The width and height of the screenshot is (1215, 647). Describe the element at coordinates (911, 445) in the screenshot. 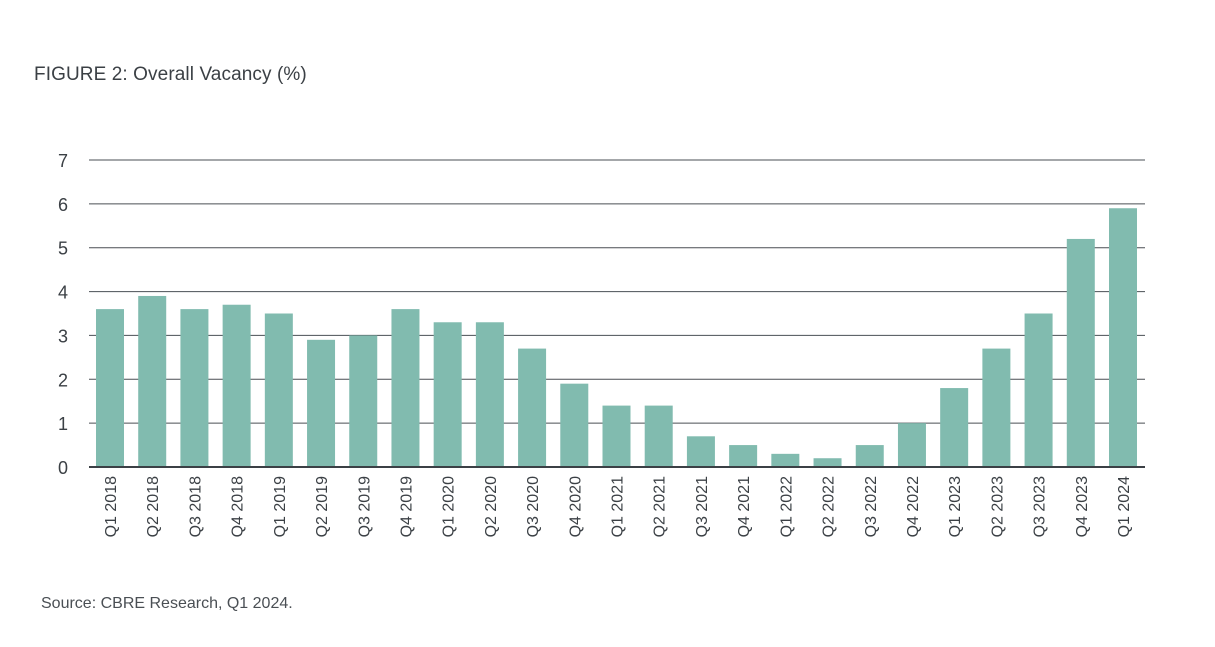

I see `bar-q4-2022` at that location.